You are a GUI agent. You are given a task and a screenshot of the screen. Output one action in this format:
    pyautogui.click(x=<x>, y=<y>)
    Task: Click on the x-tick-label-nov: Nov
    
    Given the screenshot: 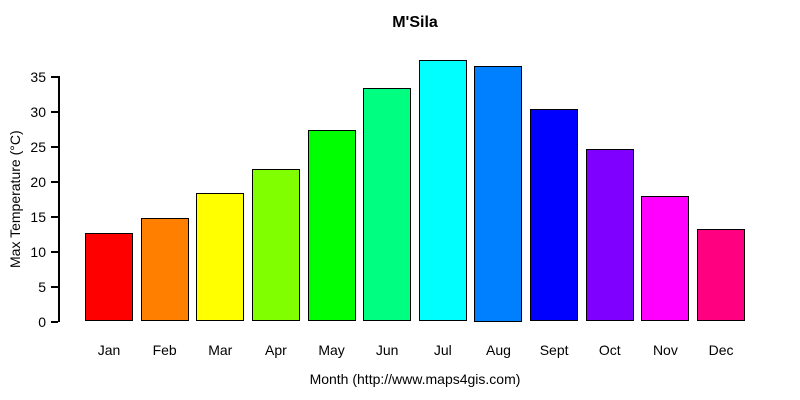 What is the action you would take?
    pyautogui.click(x=665, y=350)
    